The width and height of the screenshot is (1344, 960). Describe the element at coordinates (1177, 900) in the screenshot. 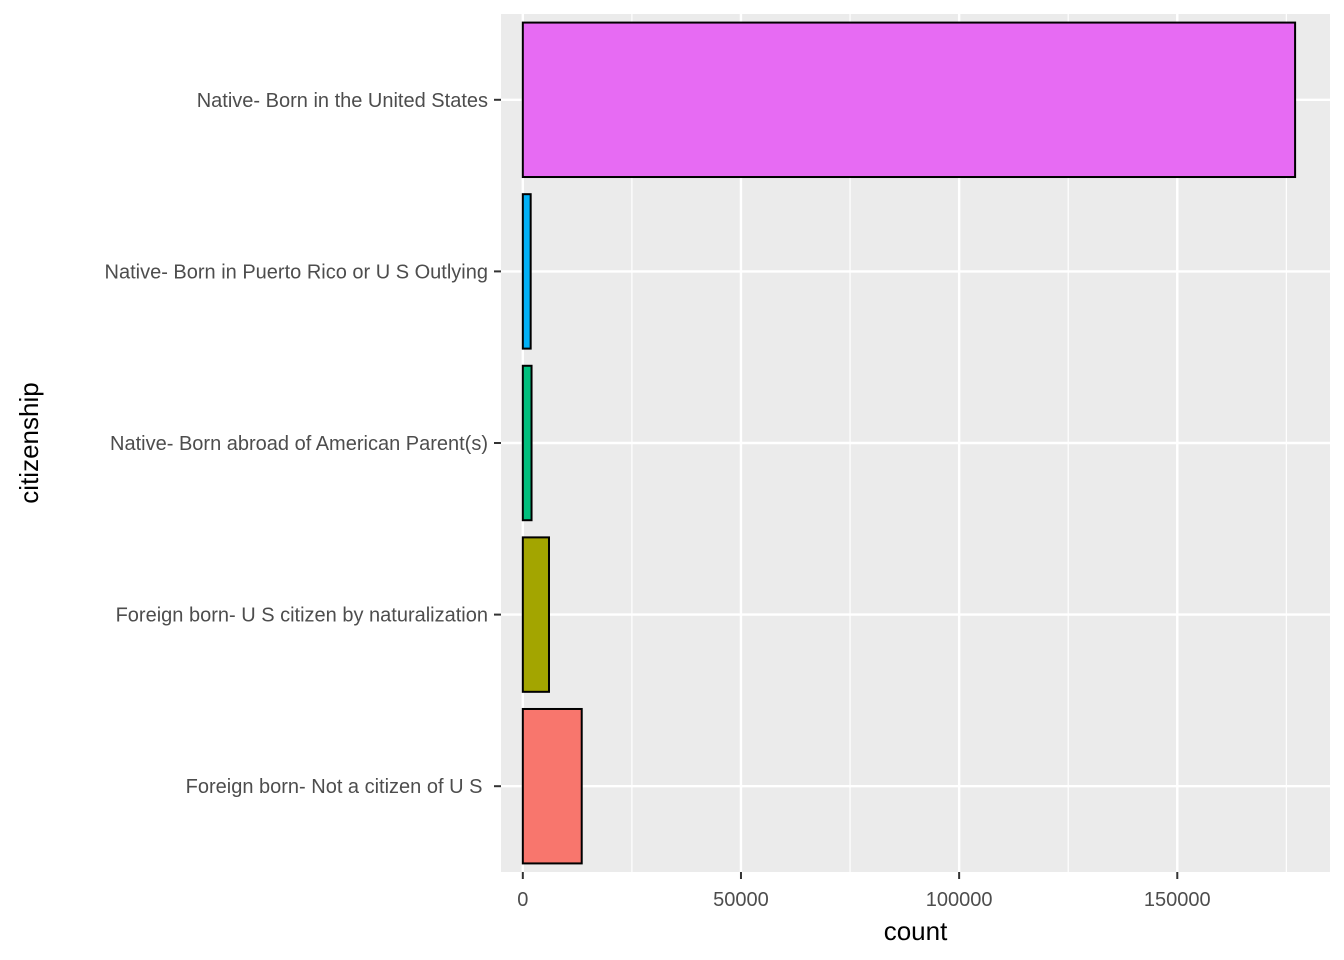

I see `x-tick-label: 150000` at that location.